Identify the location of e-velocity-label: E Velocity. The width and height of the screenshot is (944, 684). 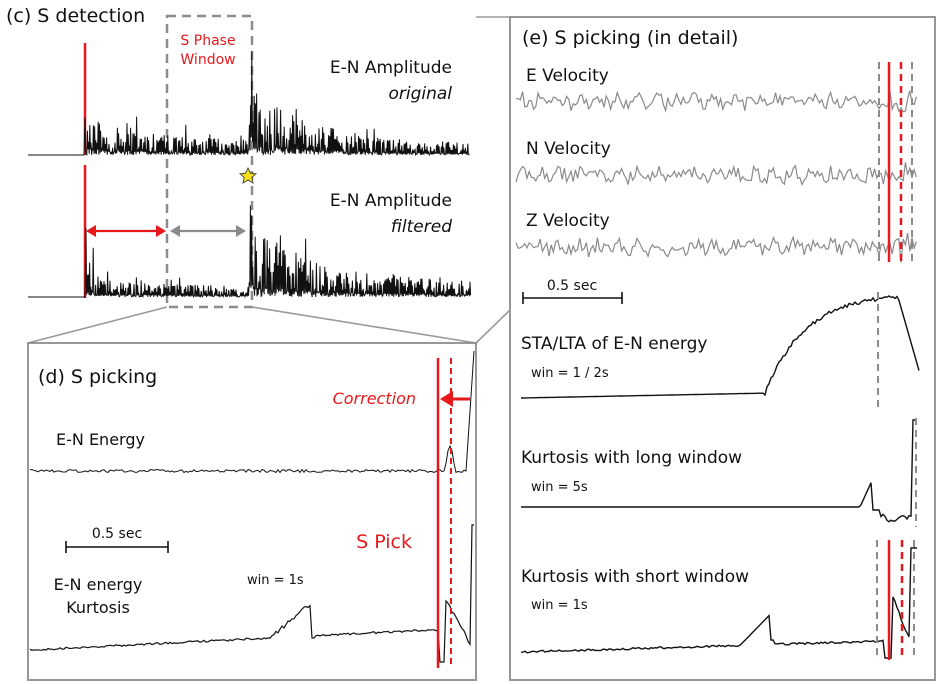
(567, 76).